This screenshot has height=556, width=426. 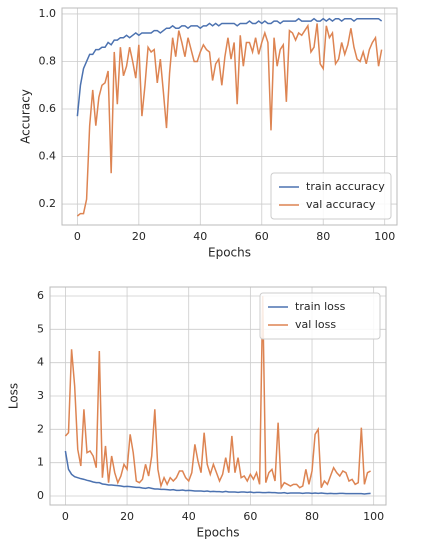 What do you see at coordinates (40, 495) in the screenshot?
I see `y-tick-label: 0` at bounding box center [40, 495].